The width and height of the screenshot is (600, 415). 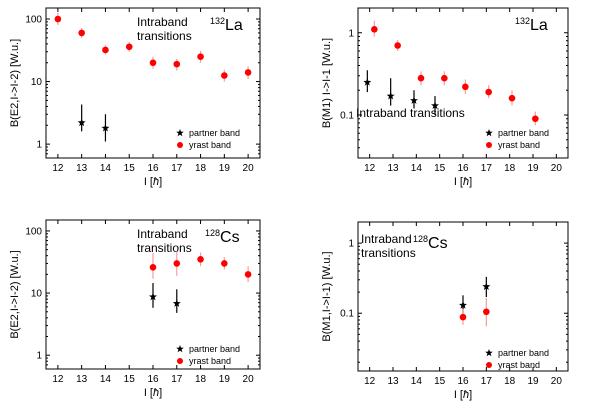 What do you see at coordinates (58, 379) in the screenshot?
I see `x-tick-label: 12` at bounding box center [58, 379].